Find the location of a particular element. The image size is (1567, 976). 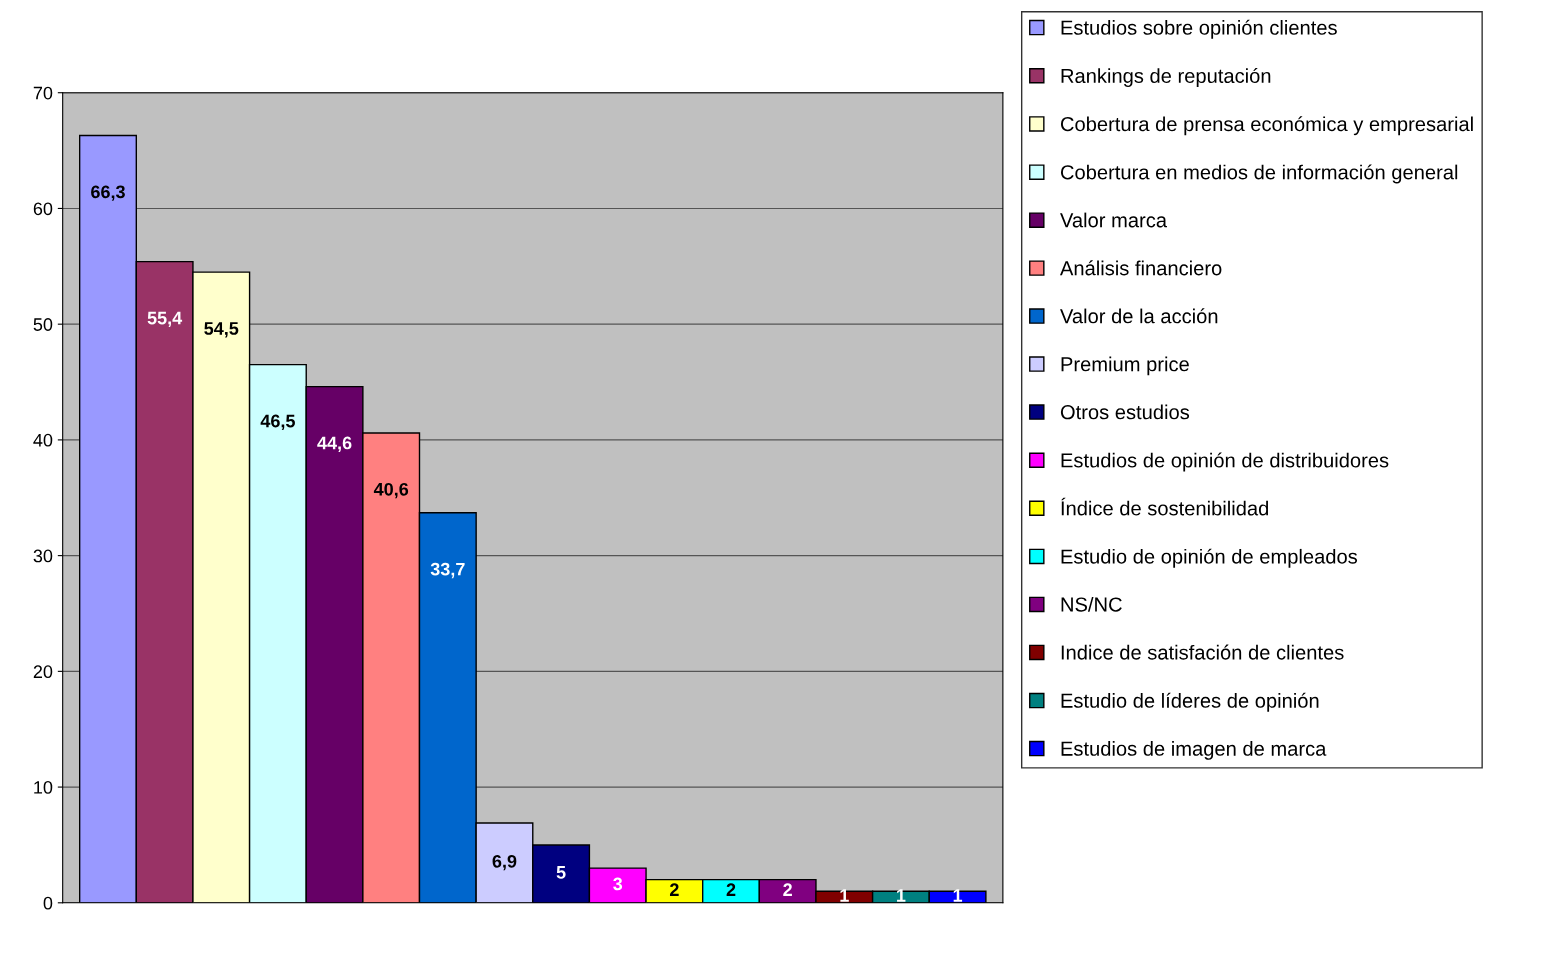

data-label: 6,9 is located at coordinates (504, 862).